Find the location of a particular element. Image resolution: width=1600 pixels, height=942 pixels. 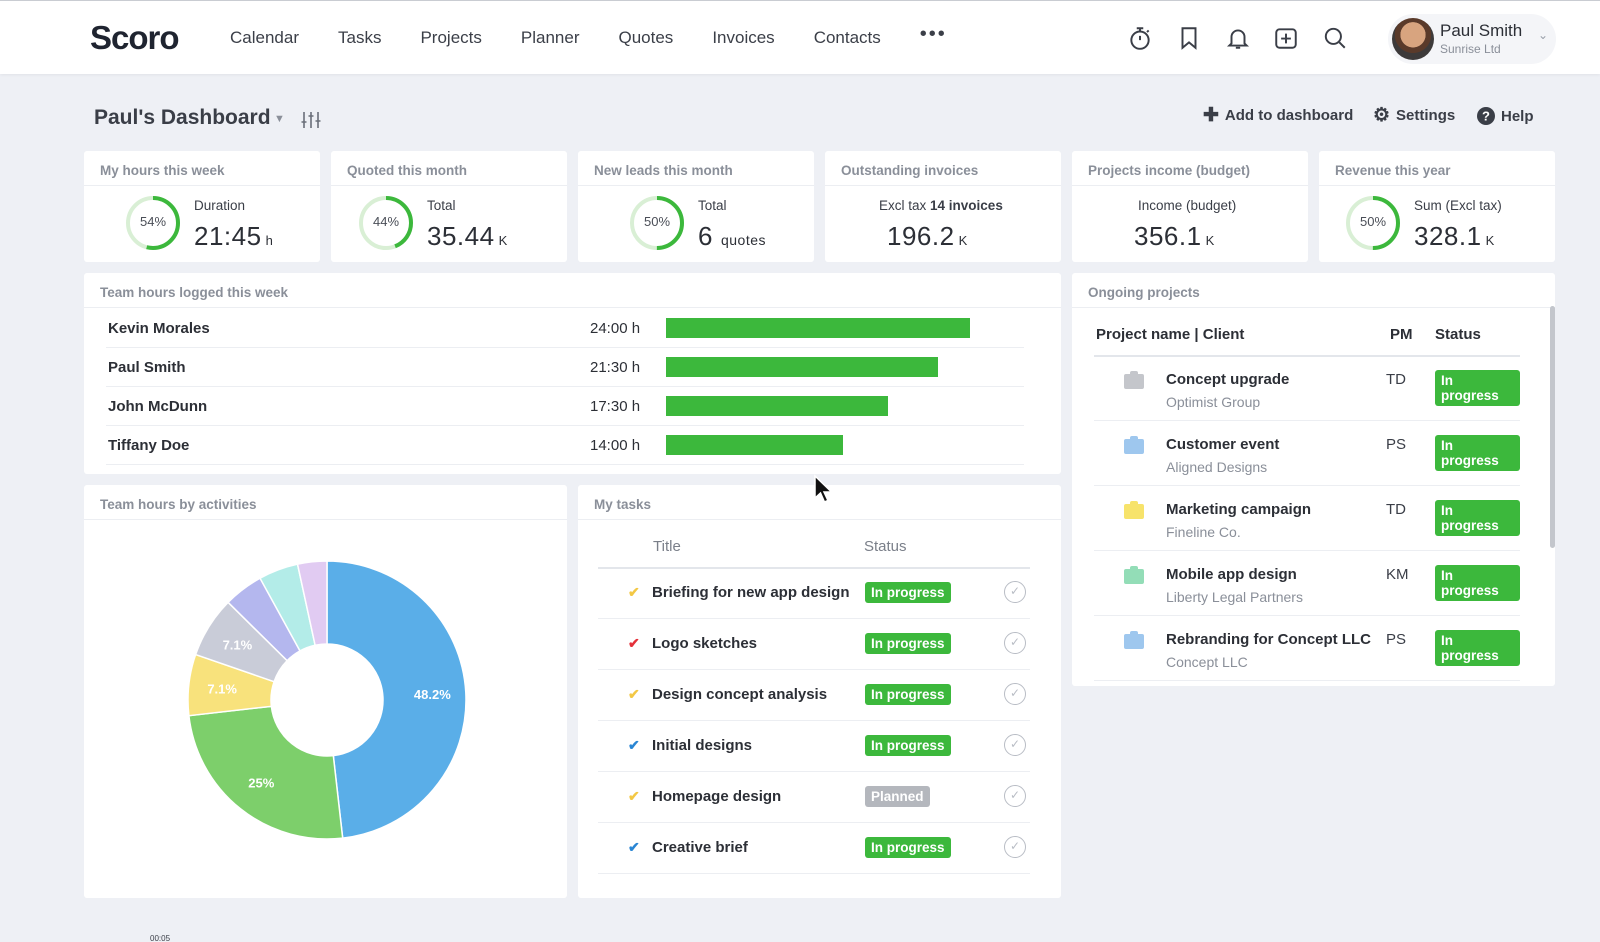

search-icon is located at coordinates (1335, 38).